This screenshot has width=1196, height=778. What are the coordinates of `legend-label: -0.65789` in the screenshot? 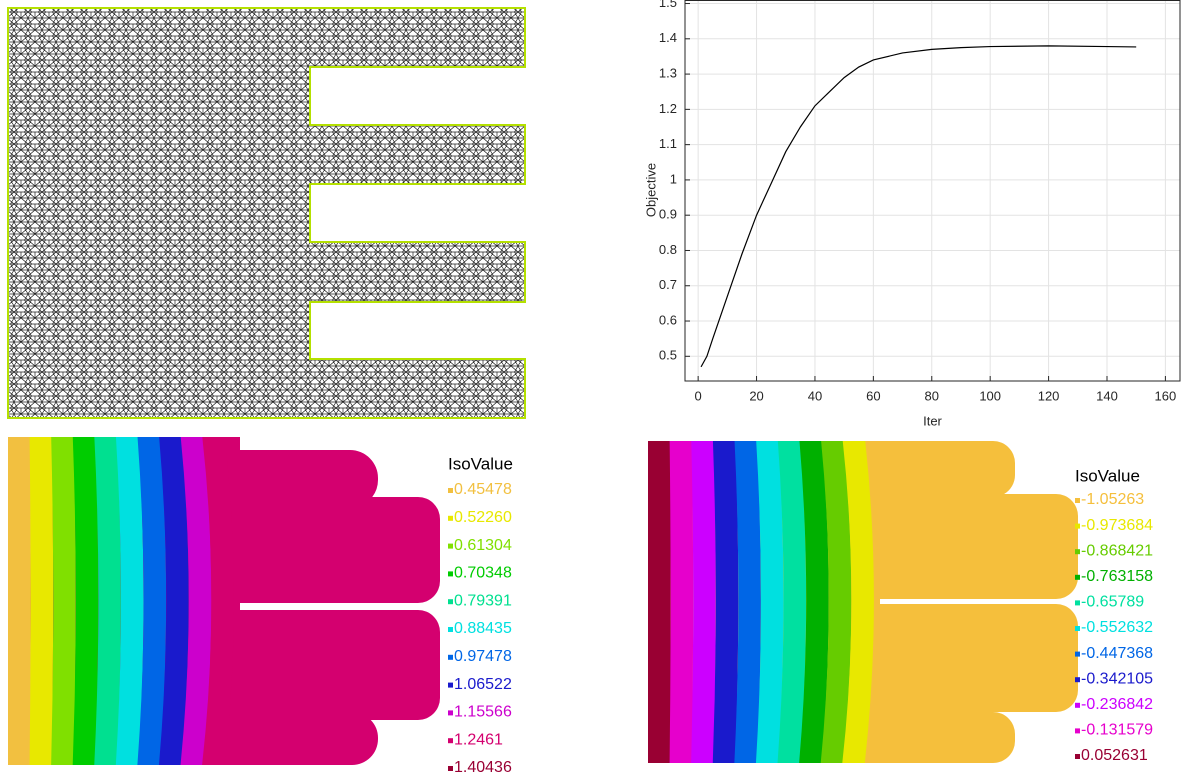 It's located at (1112, 602).